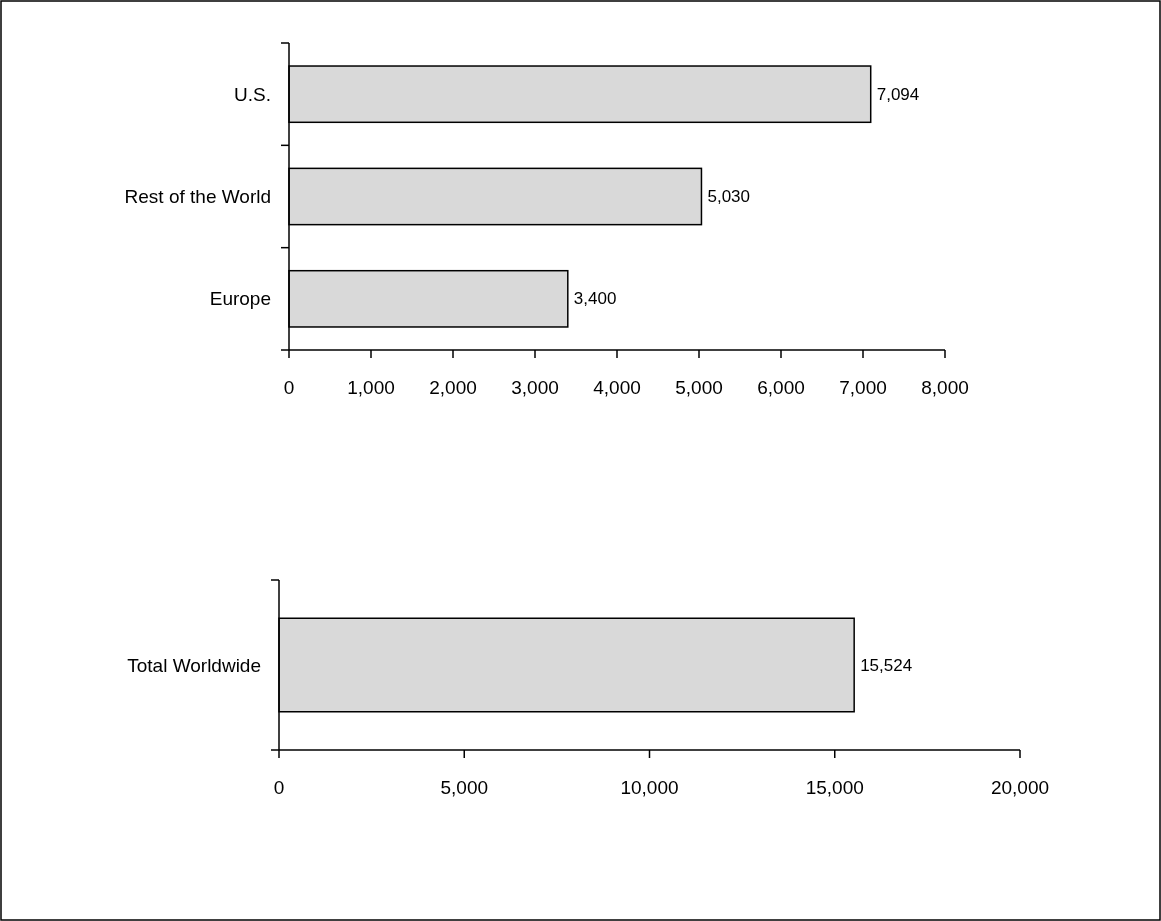 The height and width of the screenshot is (921, 1161). What do you see at coordinates (781, 387) in the screenshot?
I see `x-tick-label: 6,000` at bounding box center [781, 387].